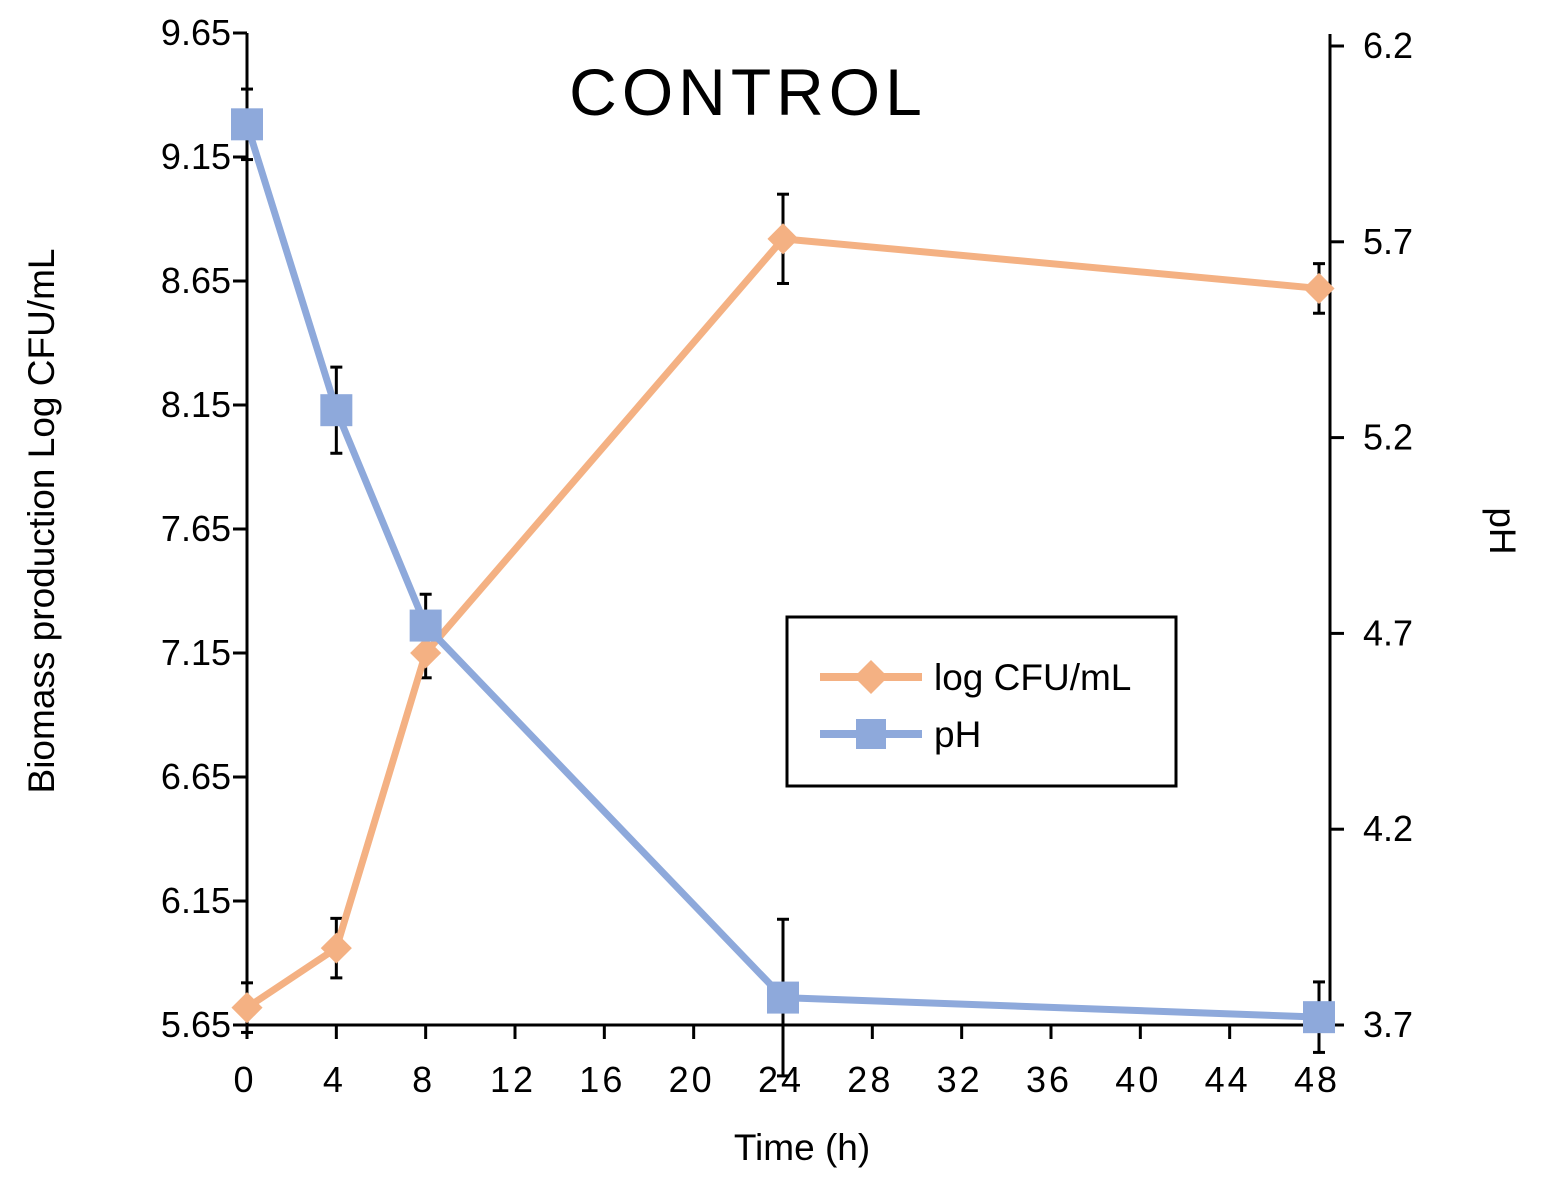 The height and width of the screenshot is (1194, 1542). I want to click on y-tick-label: 7.65, so click(196, 528).